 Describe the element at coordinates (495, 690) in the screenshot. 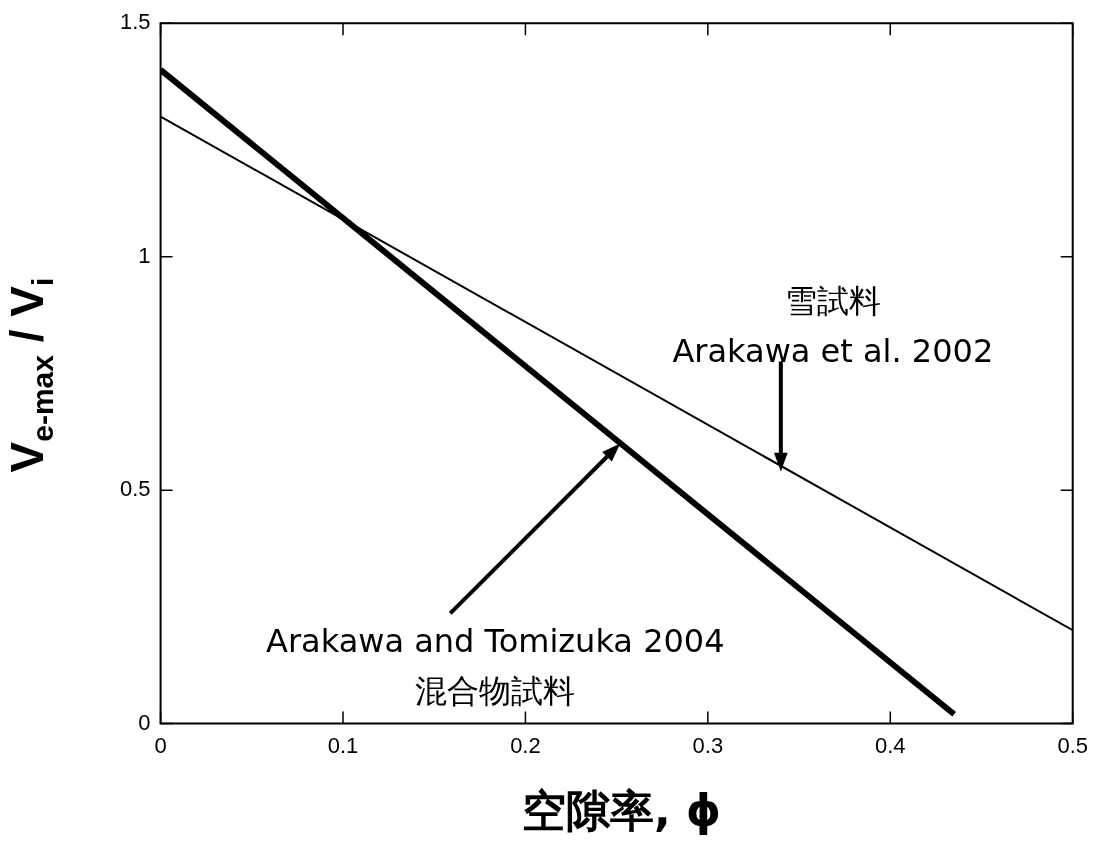

I see `annotation: 混合物試料` at that location.